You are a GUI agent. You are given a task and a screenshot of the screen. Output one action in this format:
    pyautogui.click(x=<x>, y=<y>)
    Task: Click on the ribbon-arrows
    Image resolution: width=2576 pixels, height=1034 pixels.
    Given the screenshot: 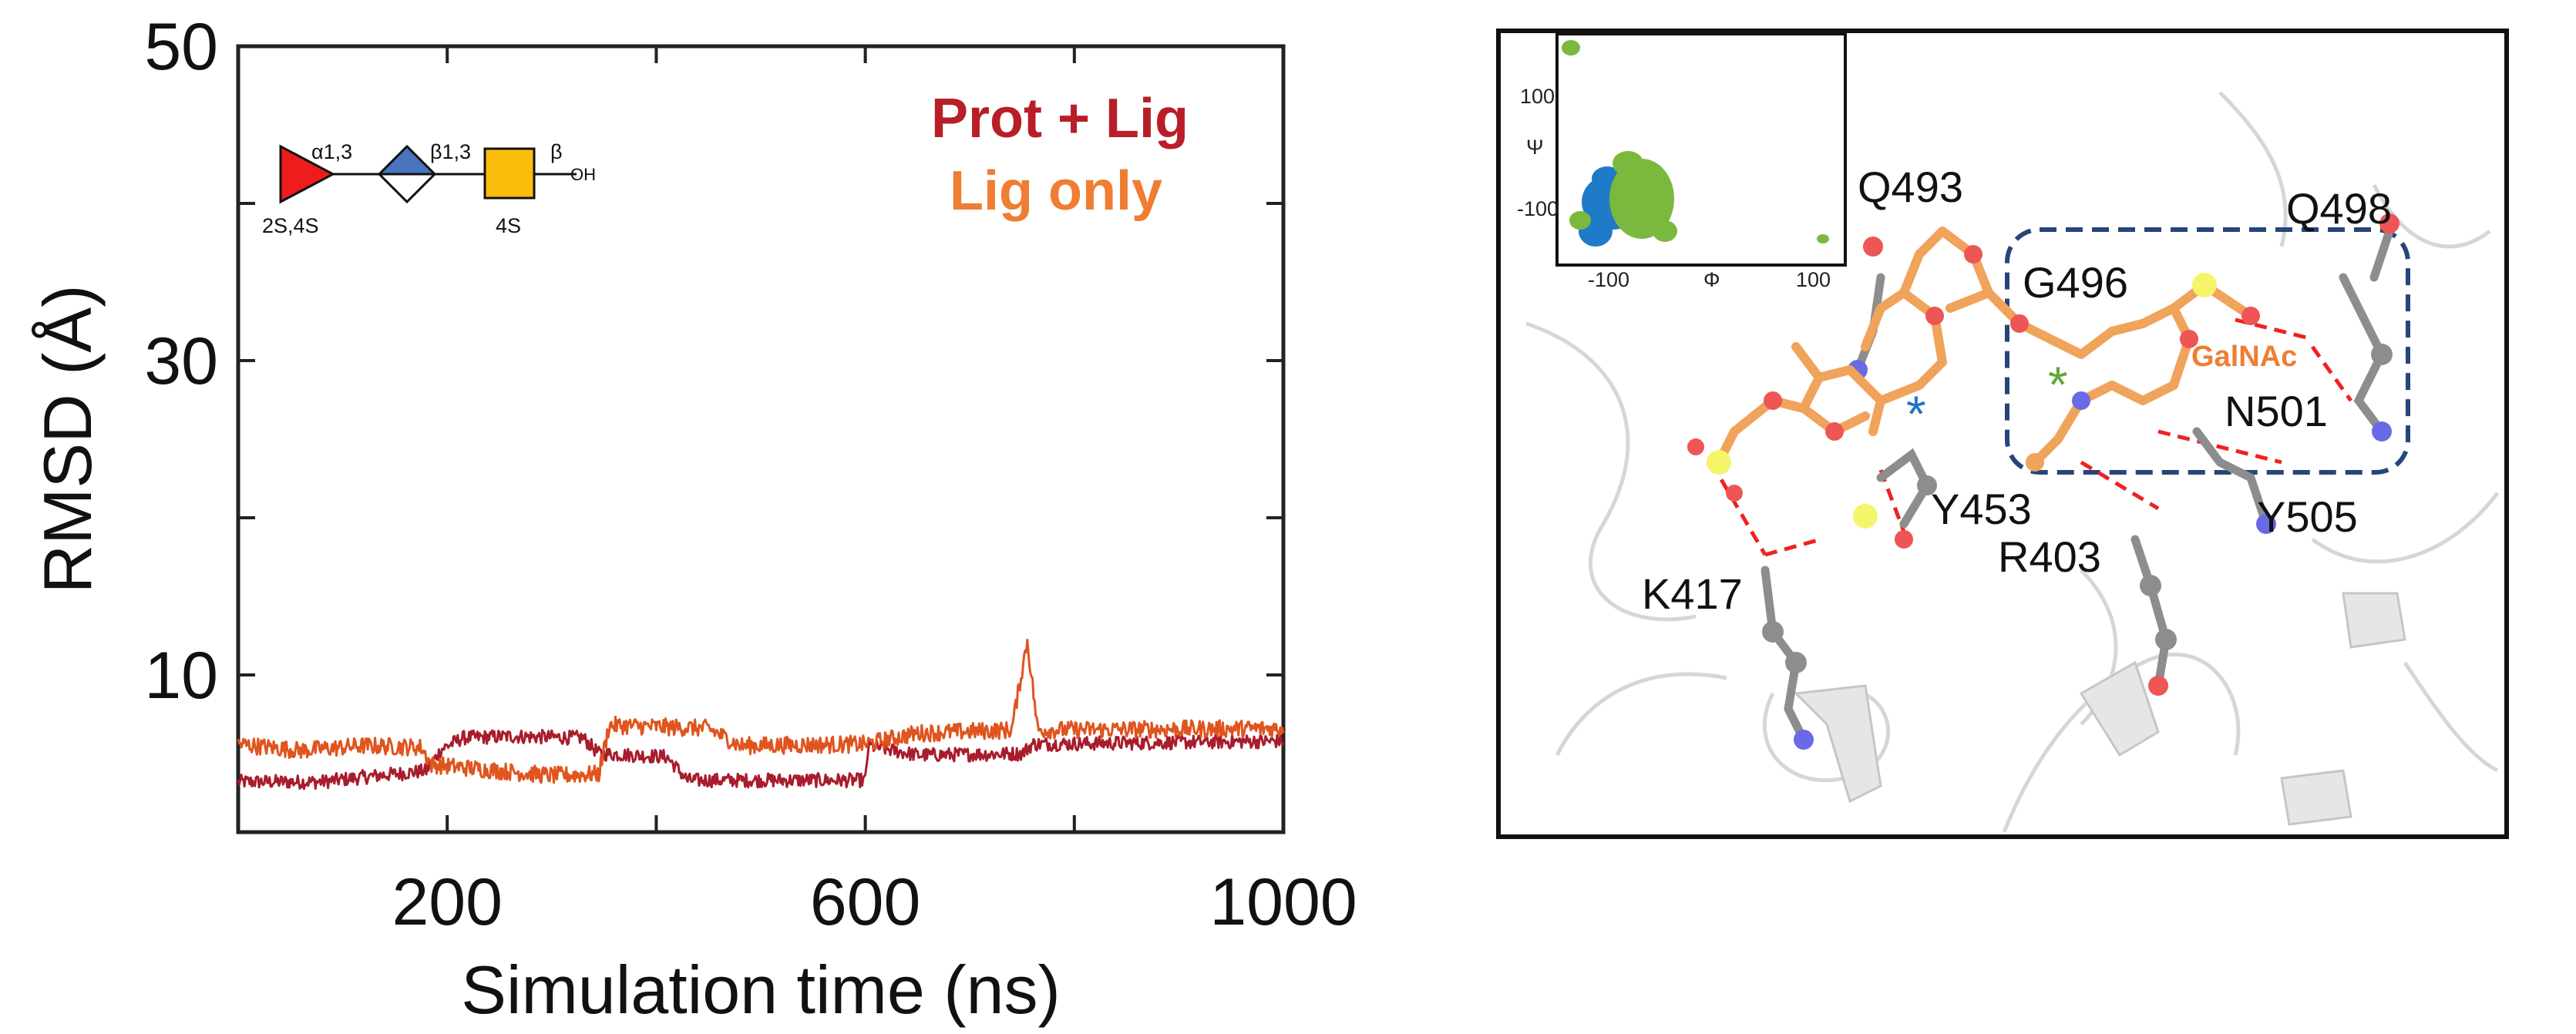 What is the action you would take?
    pyautogui.click(x=2099, y=709)
    